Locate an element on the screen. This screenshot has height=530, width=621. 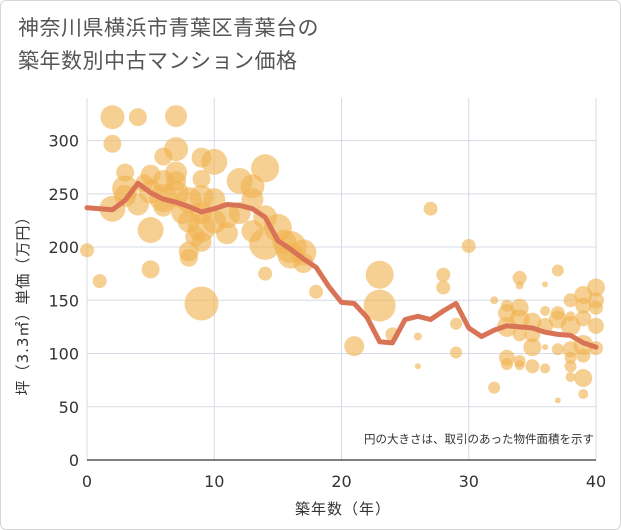
y-tick-label: 200 is located at coordinates (63, 247).